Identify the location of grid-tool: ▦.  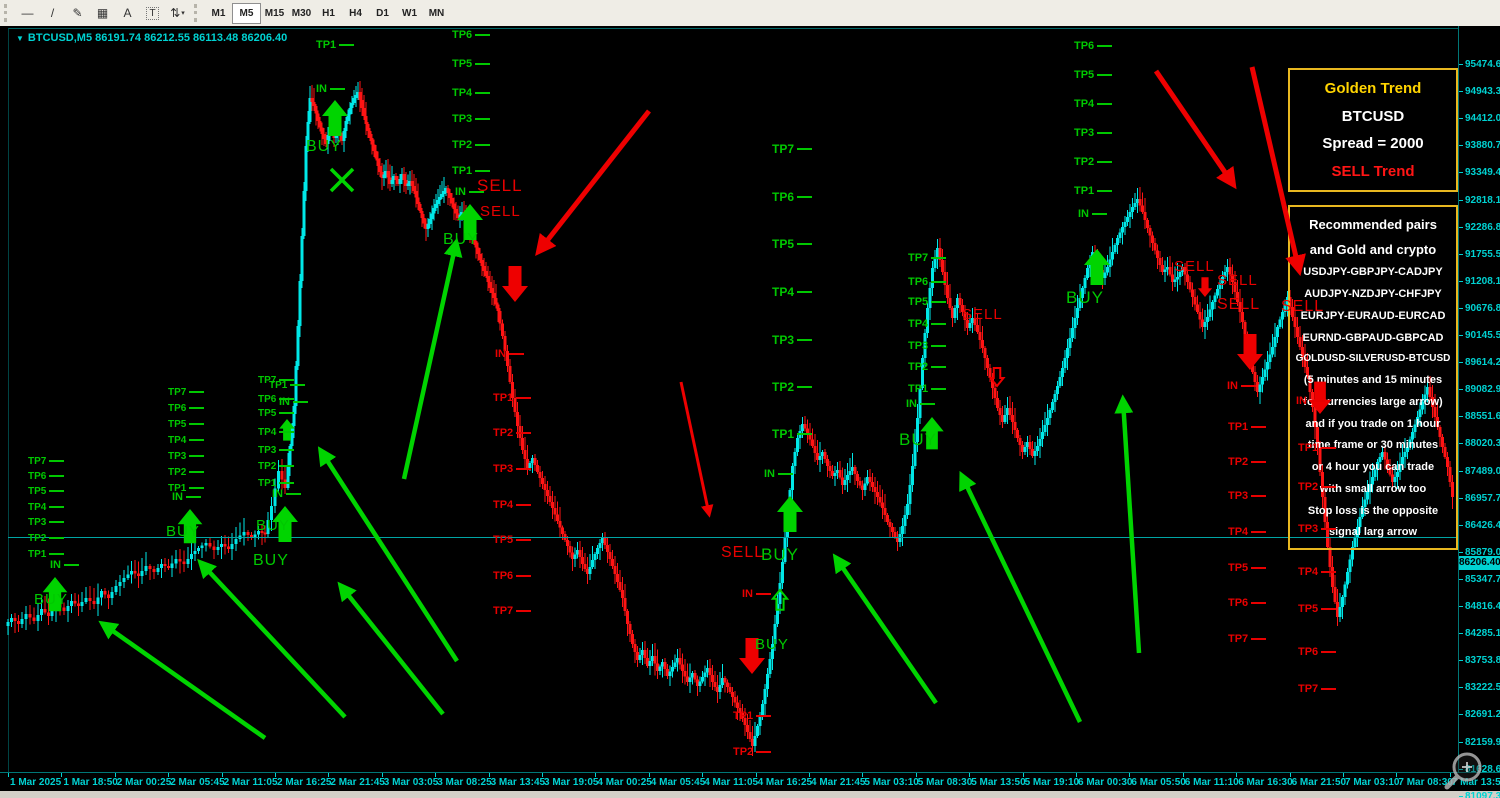
(102, 13).